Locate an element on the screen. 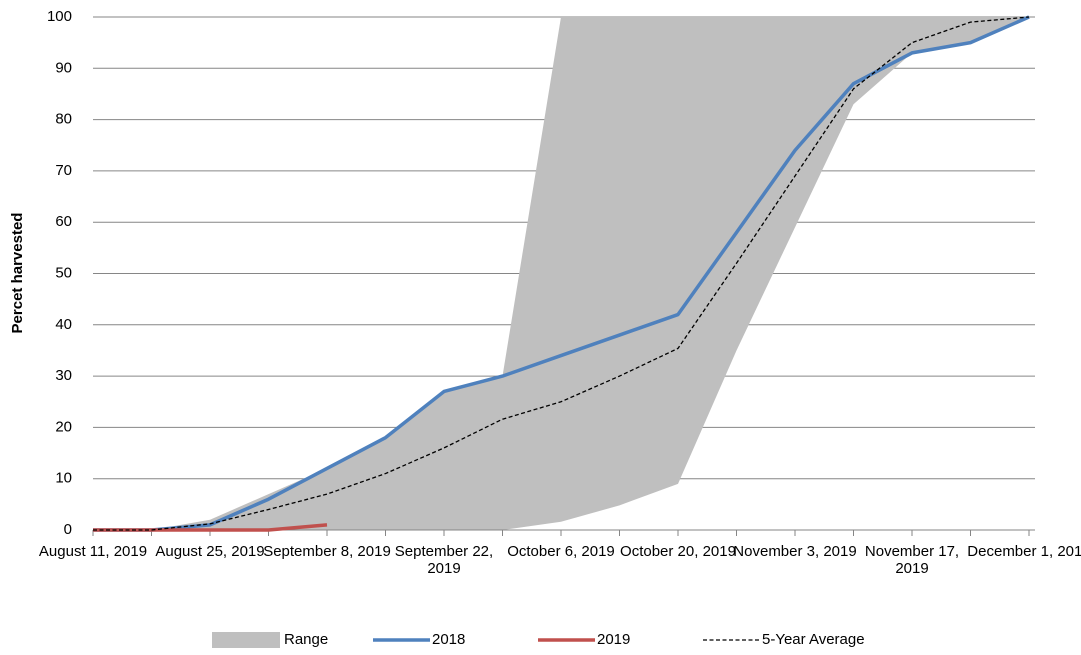 Image resolution: width=1081 pixels, height=655 pixels. y-tick-label: 90 is located at coordinates (63, 67).